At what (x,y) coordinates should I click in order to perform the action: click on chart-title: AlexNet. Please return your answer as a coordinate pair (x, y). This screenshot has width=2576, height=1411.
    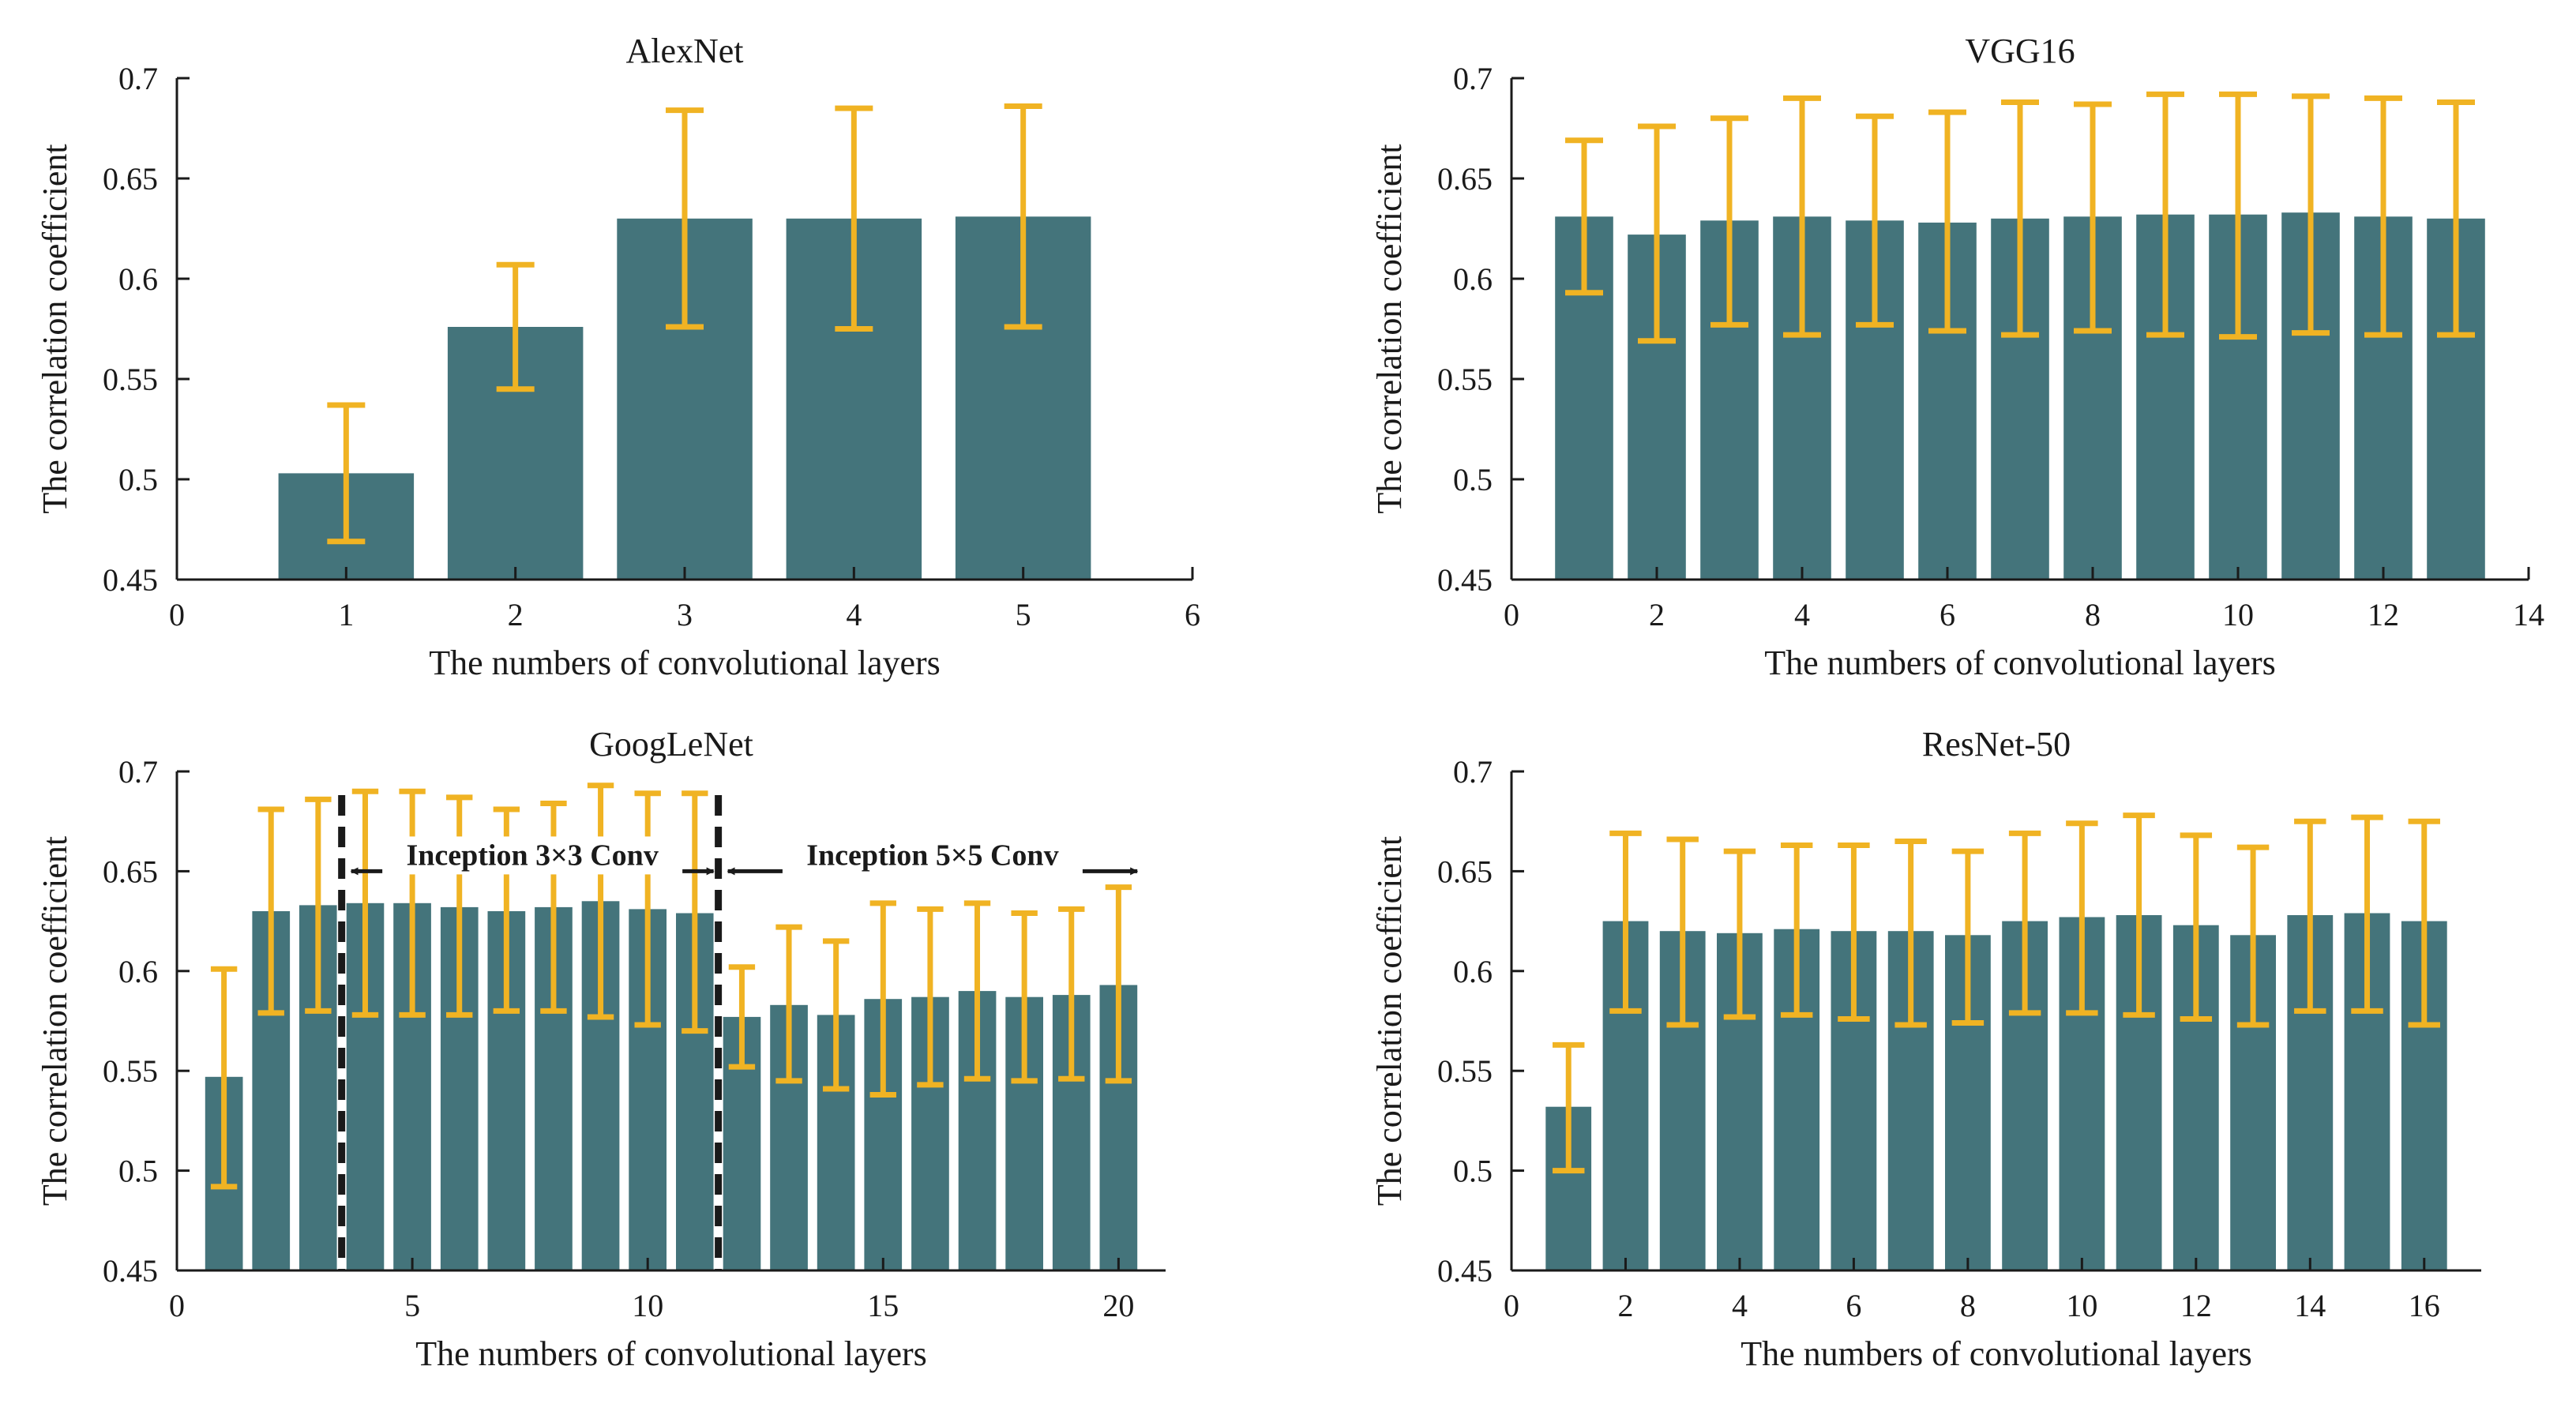
    Looking at the image, I should click on (684, 51).